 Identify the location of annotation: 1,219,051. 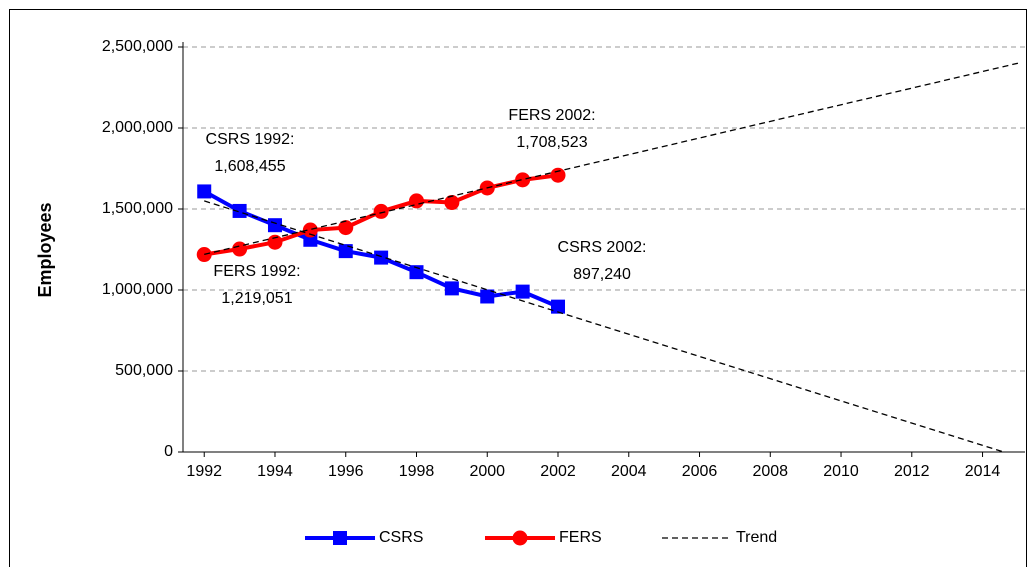
(256, 298).